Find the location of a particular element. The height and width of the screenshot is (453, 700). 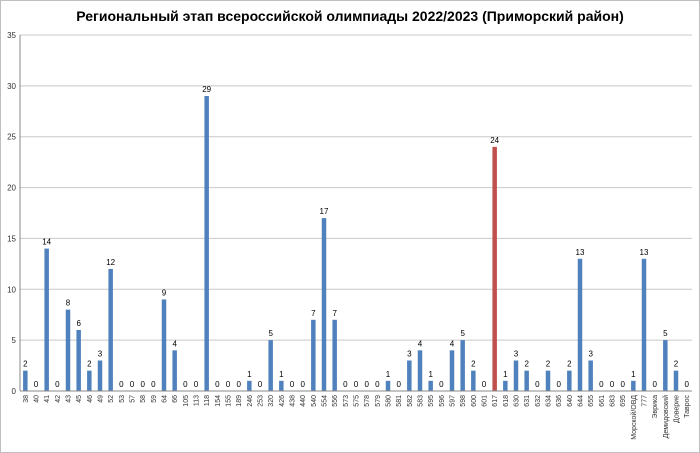

x-tick-label: 575 is located at coordinates (357, 401).